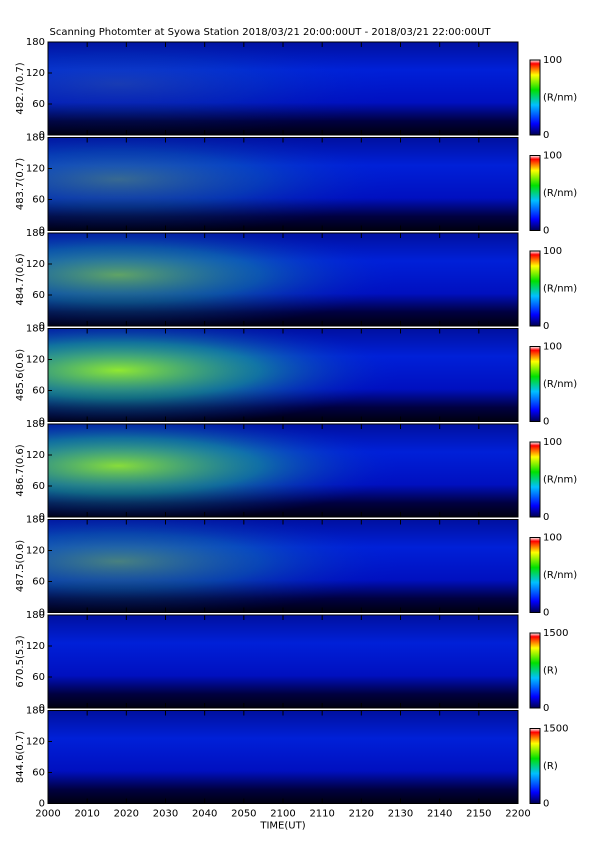 Image resolution: width=595 pixels, height=842 pixels. Describe the element at coordinates (204, 814) in the screenshot. I see `x-tick-label: 2040` at that location.